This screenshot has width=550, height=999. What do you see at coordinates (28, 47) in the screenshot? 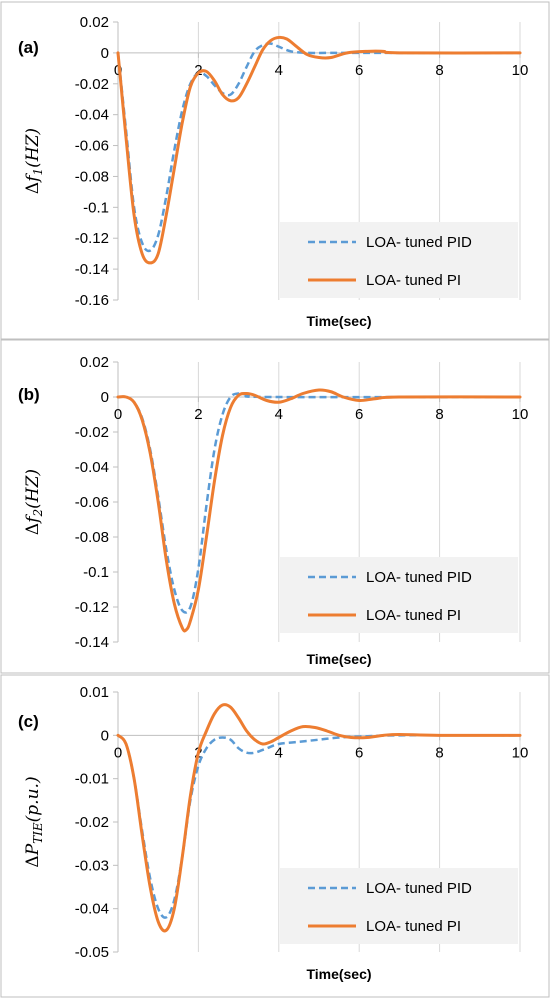
I see `panel-label: (a)` at bounding box center [28, 47].